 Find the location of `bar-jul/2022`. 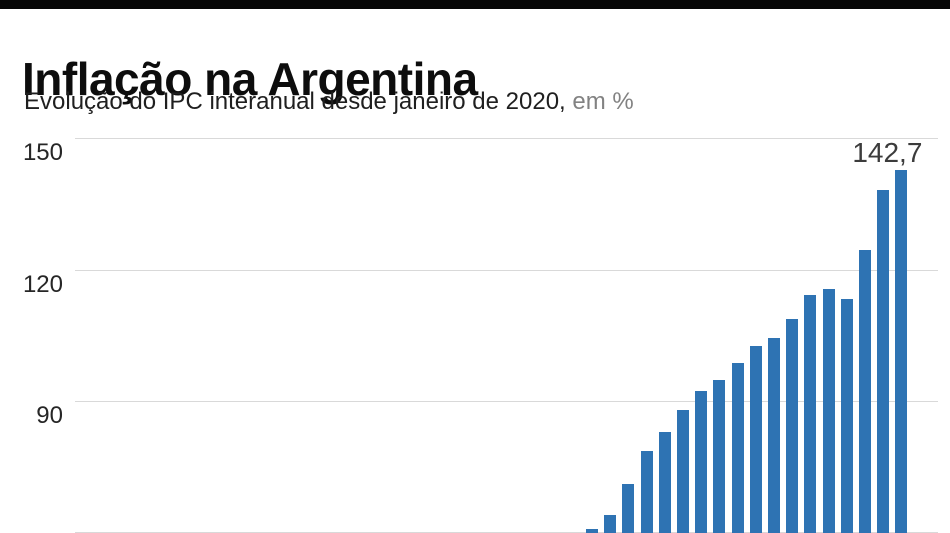

bar-jul/2022 is located at coordinates (628, 508).